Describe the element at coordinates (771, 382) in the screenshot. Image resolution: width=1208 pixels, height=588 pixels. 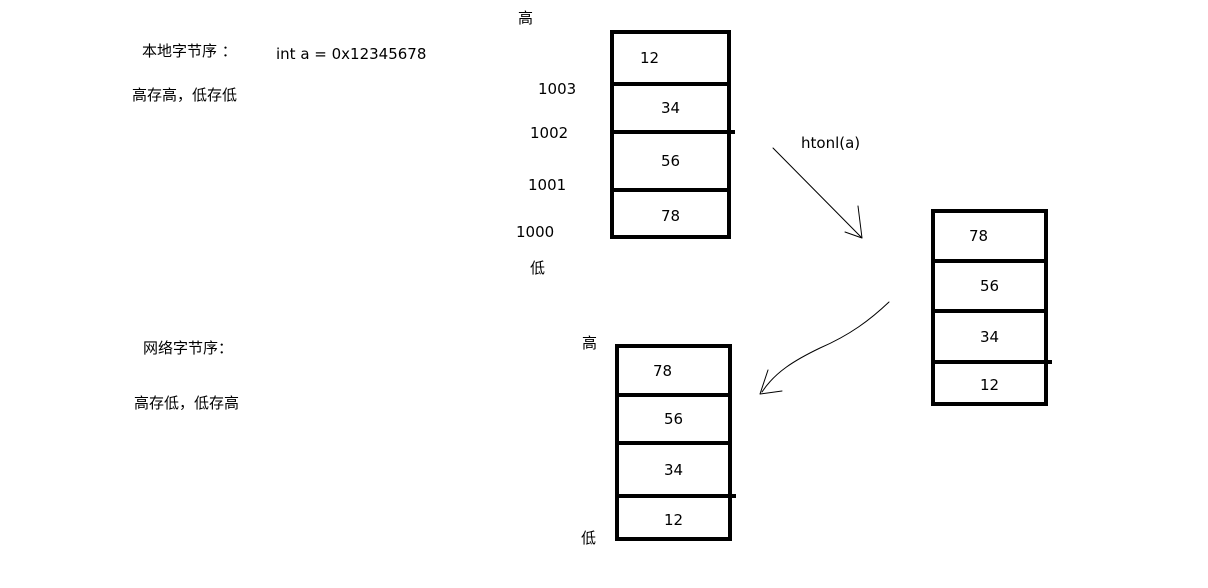
I see `return-arrow-head` at that location.